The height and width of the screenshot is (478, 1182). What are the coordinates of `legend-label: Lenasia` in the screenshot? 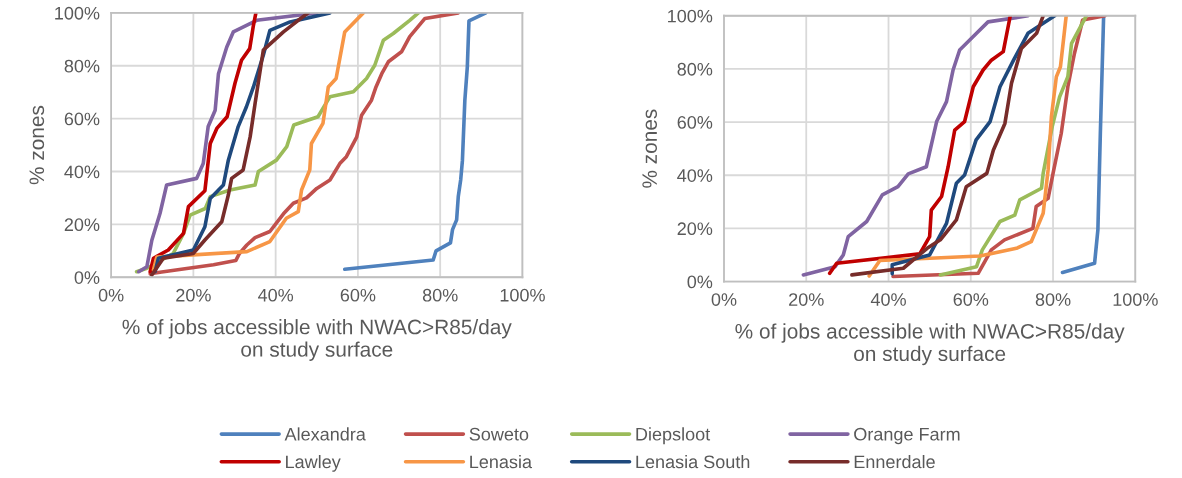 It's located at (501, 461).